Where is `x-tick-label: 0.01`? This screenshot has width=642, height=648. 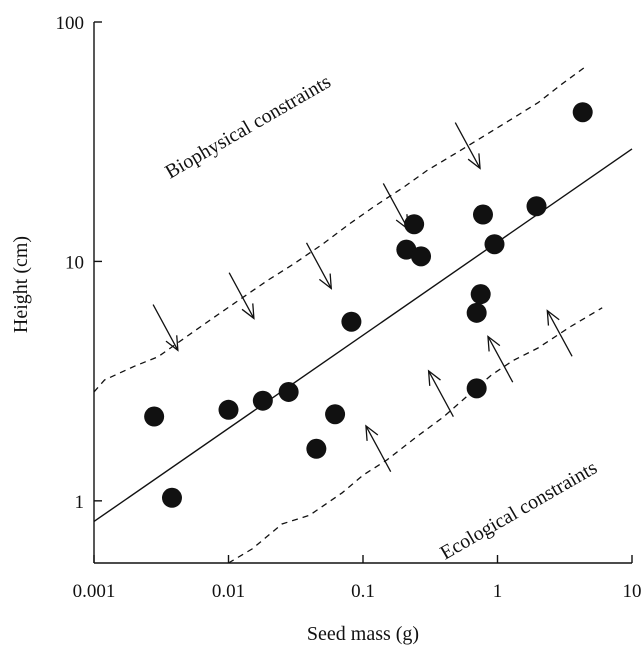
x-tick-label: 0.01 is located at coordinates (228, 591).